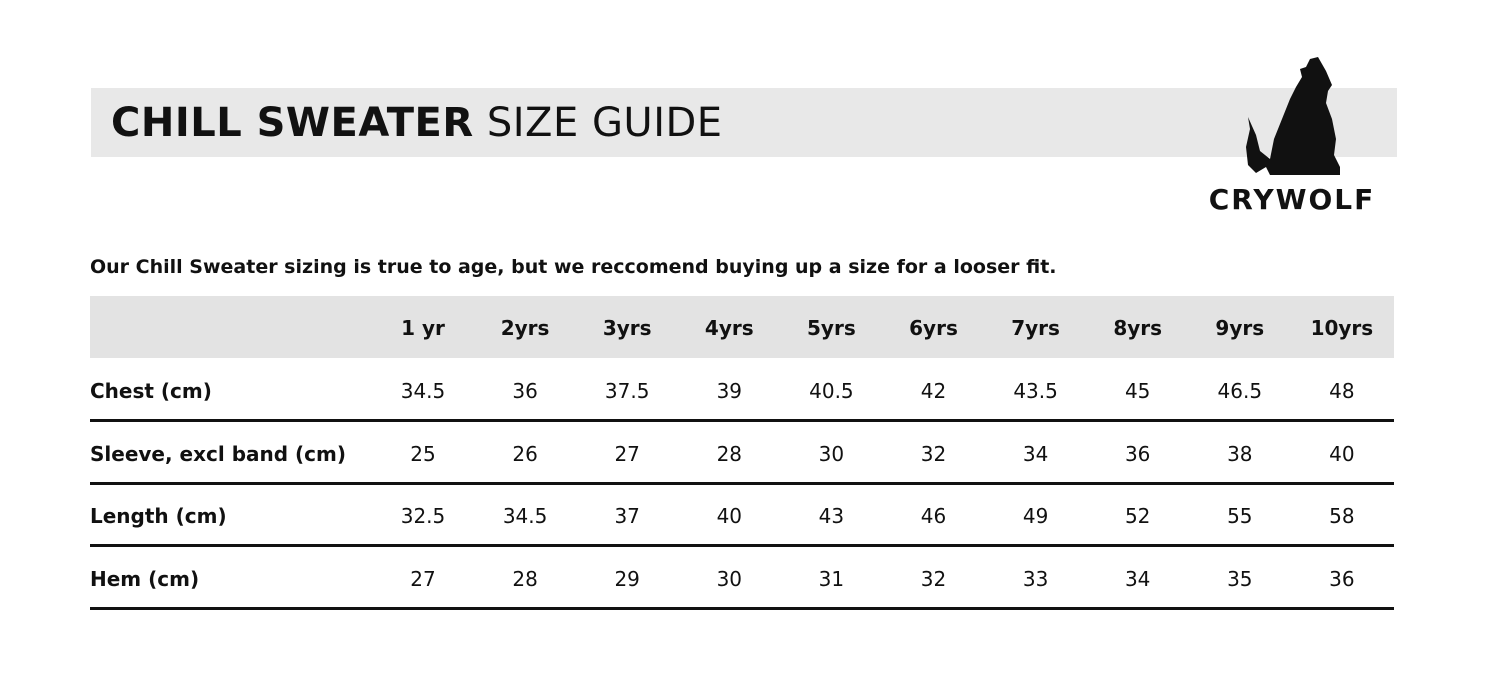 The height and width of the screenshot is (697, 1488). Describe the element at coordinates (831, 328) in the screenshot. I see `column-header: 5yrs` at that location.